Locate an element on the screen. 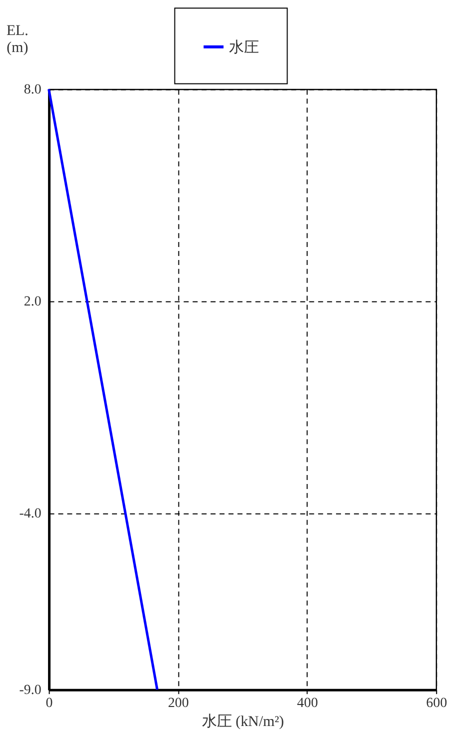 This screenshot has width=459, height=753. x-tick-label: 400 is located at coordinates (307, 704).